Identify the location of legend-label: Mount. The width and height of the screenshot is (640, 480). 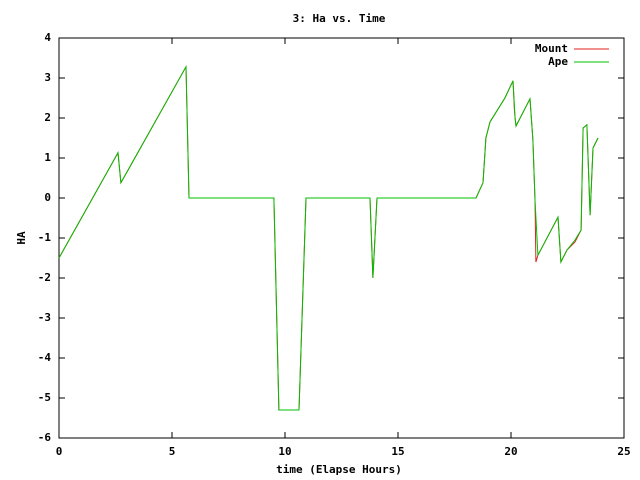
(551, 48).